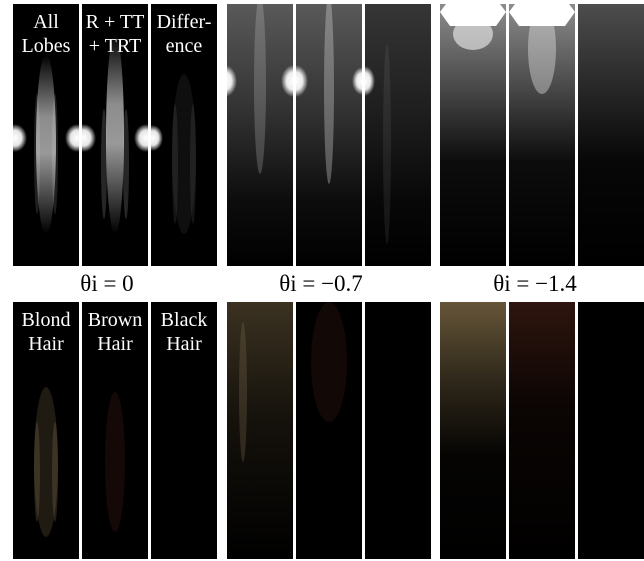 The image size is (644, 561). I want to click on panel-r-tt-trt: R + TT + TRT, so click(115, 135).